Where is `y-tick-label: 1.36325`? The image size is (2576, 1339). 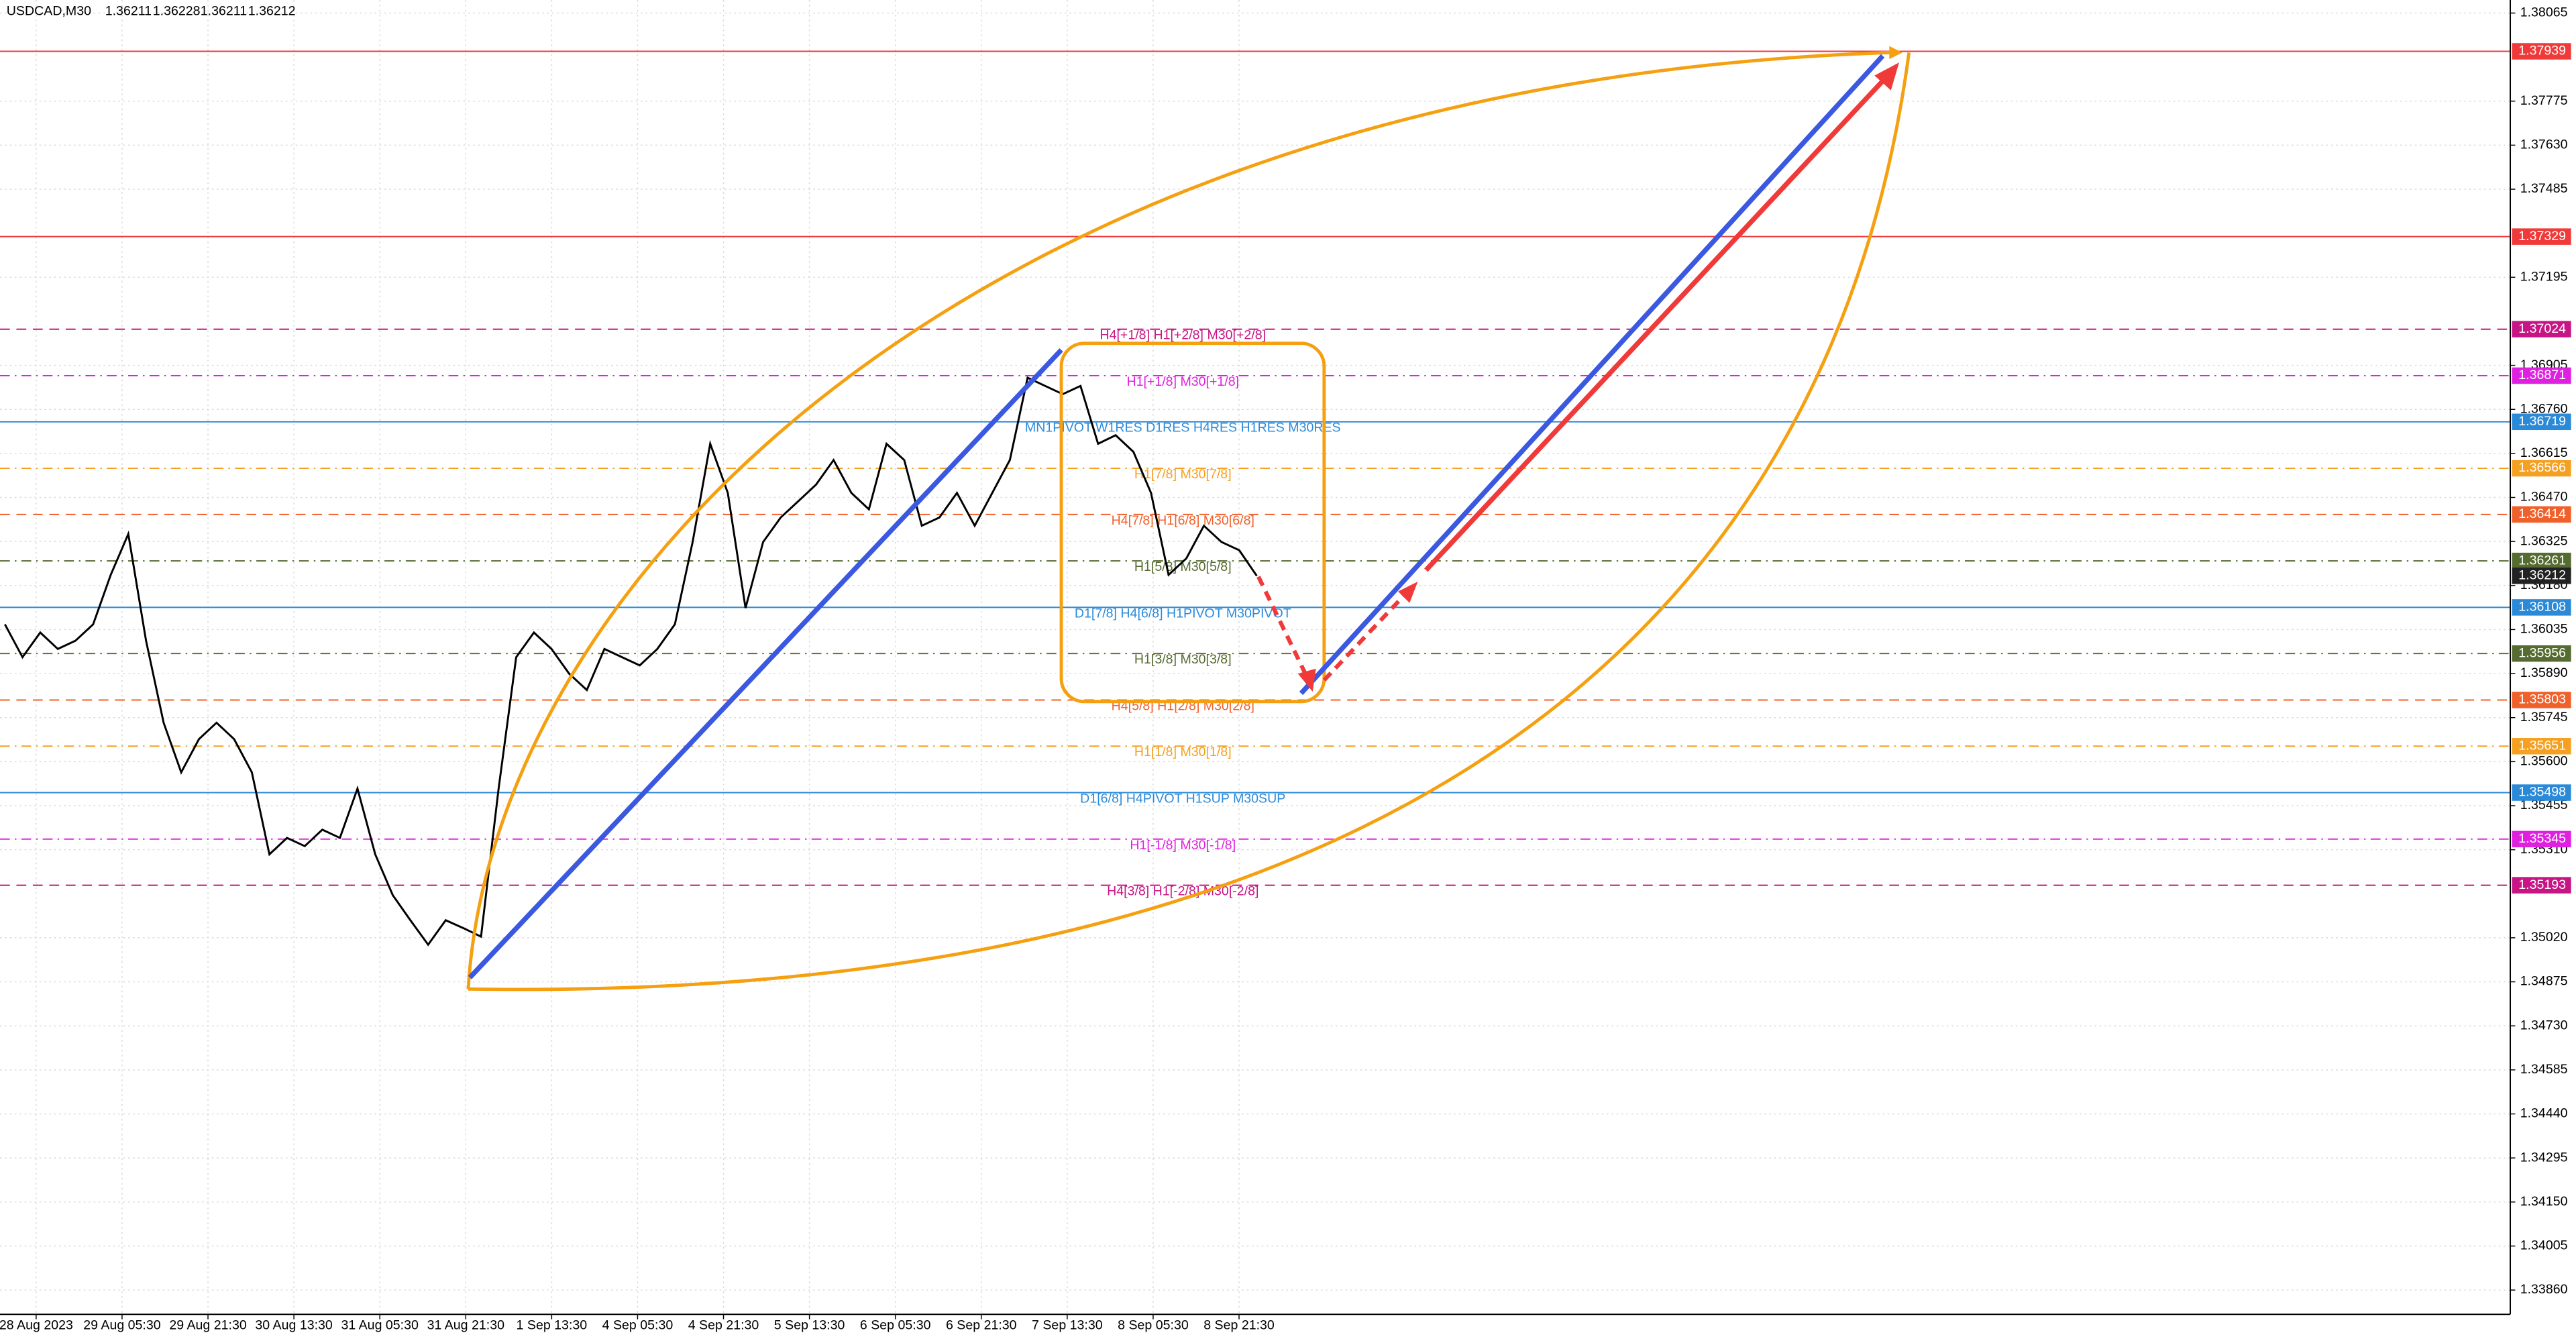
y-tick-label: 1.36325 is located at coordinates (2544, 540).